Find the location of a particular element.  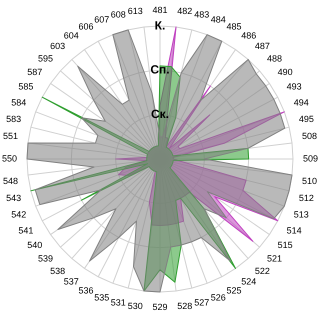

spoke-label: 526 is located at coordinates (218, 297).